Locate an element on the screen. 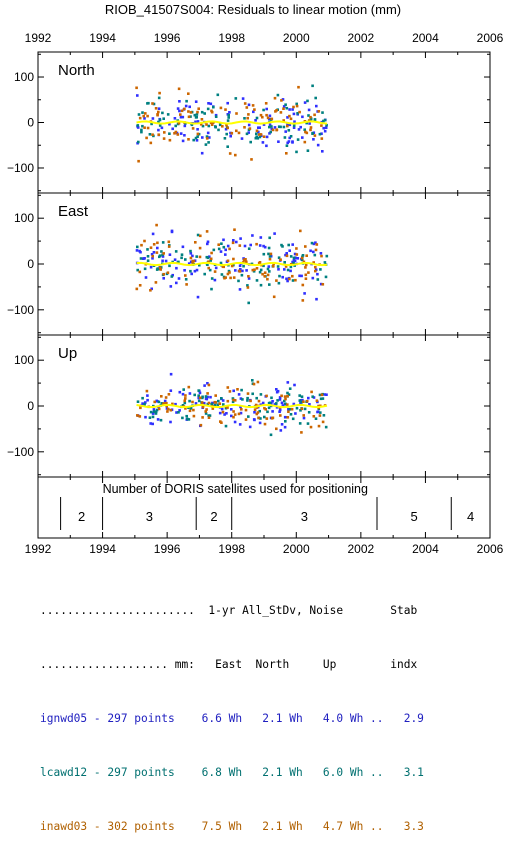 The height and width of the screenshot is (854, 506). top-x-tick-label: 2004 is located at coordinates (425, 38).